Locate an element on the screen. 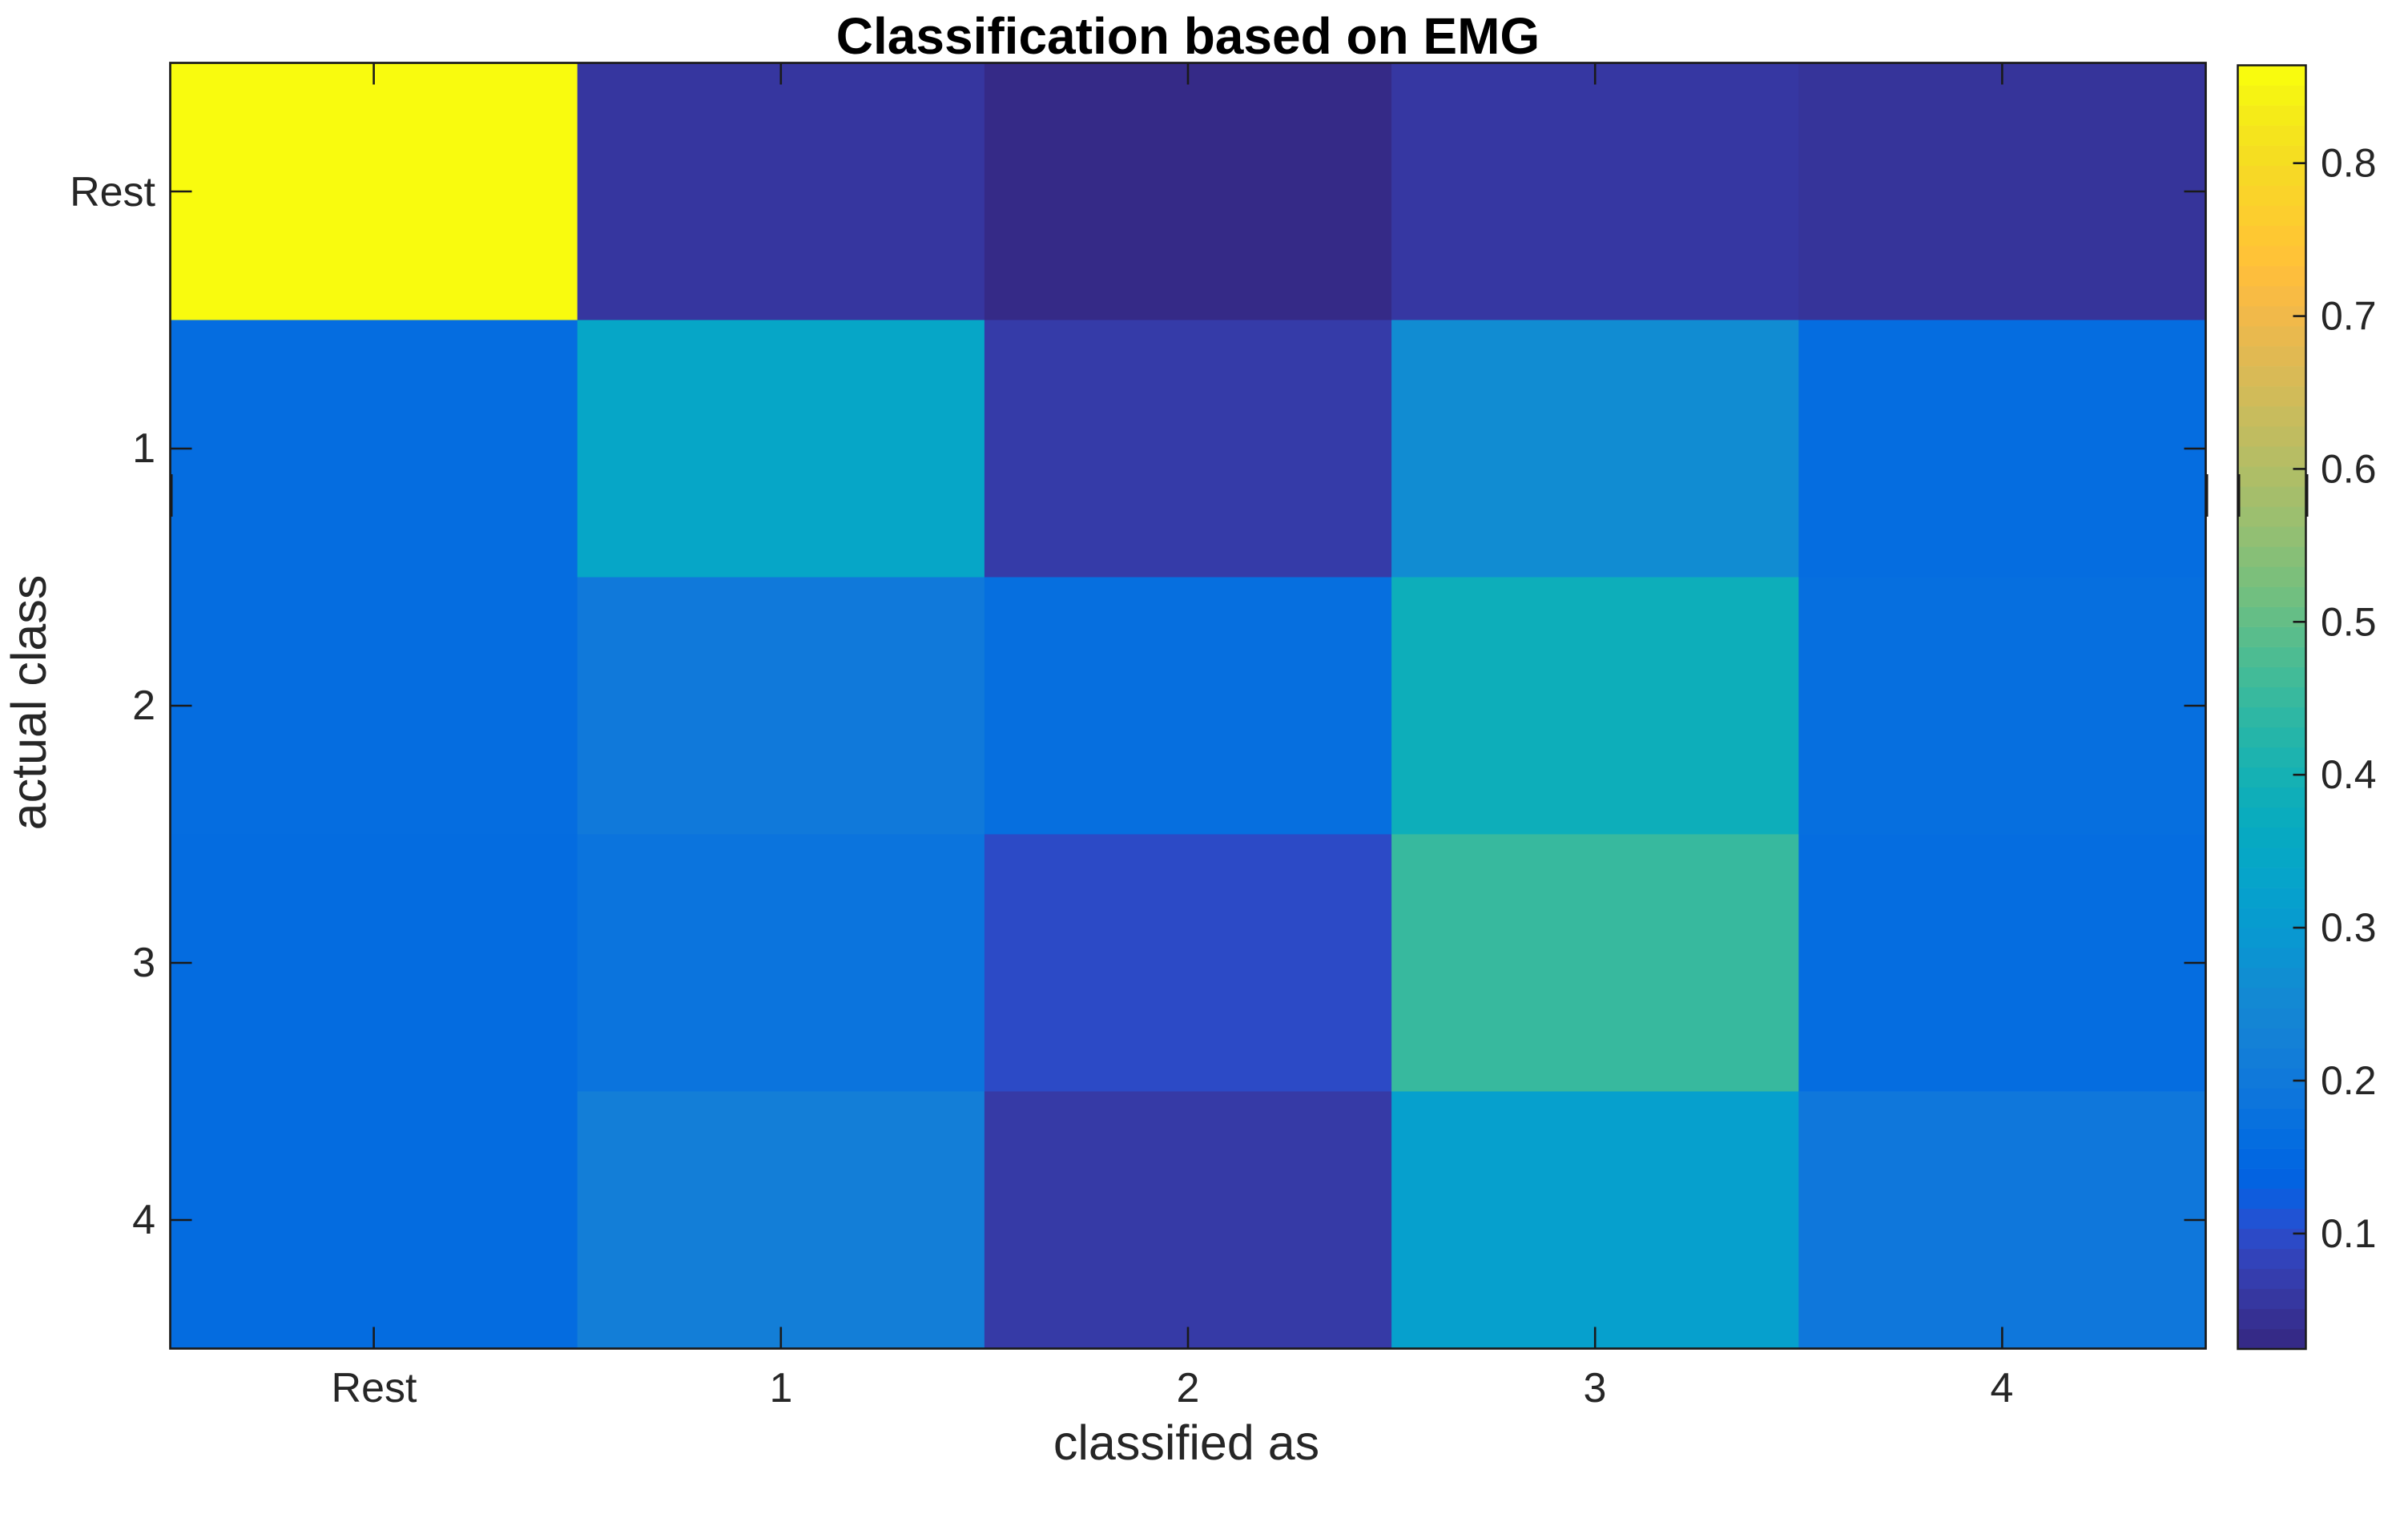 The image size is (2408, 1526). svg-text: 0.3 is located at coordinates (2349, 927).